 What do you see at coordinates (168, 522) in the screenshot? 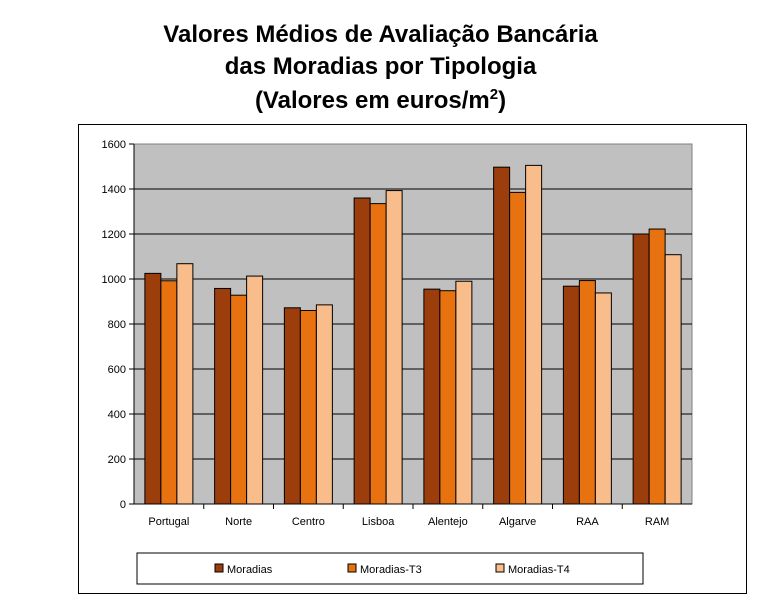
I see `x-tick-label: Portugal` at bounding box center [168, 522].